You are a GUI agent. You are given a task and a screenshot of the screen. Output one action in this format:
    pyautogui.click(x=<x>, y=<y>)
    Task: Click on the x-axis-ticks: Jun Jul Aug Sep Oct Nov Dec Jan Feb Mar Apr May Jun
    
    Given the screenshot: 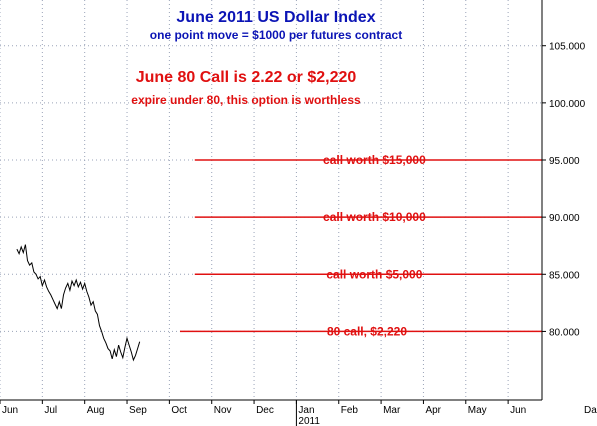 What is the action you would take?
    pyautogui.click(x=263, y=413)
    